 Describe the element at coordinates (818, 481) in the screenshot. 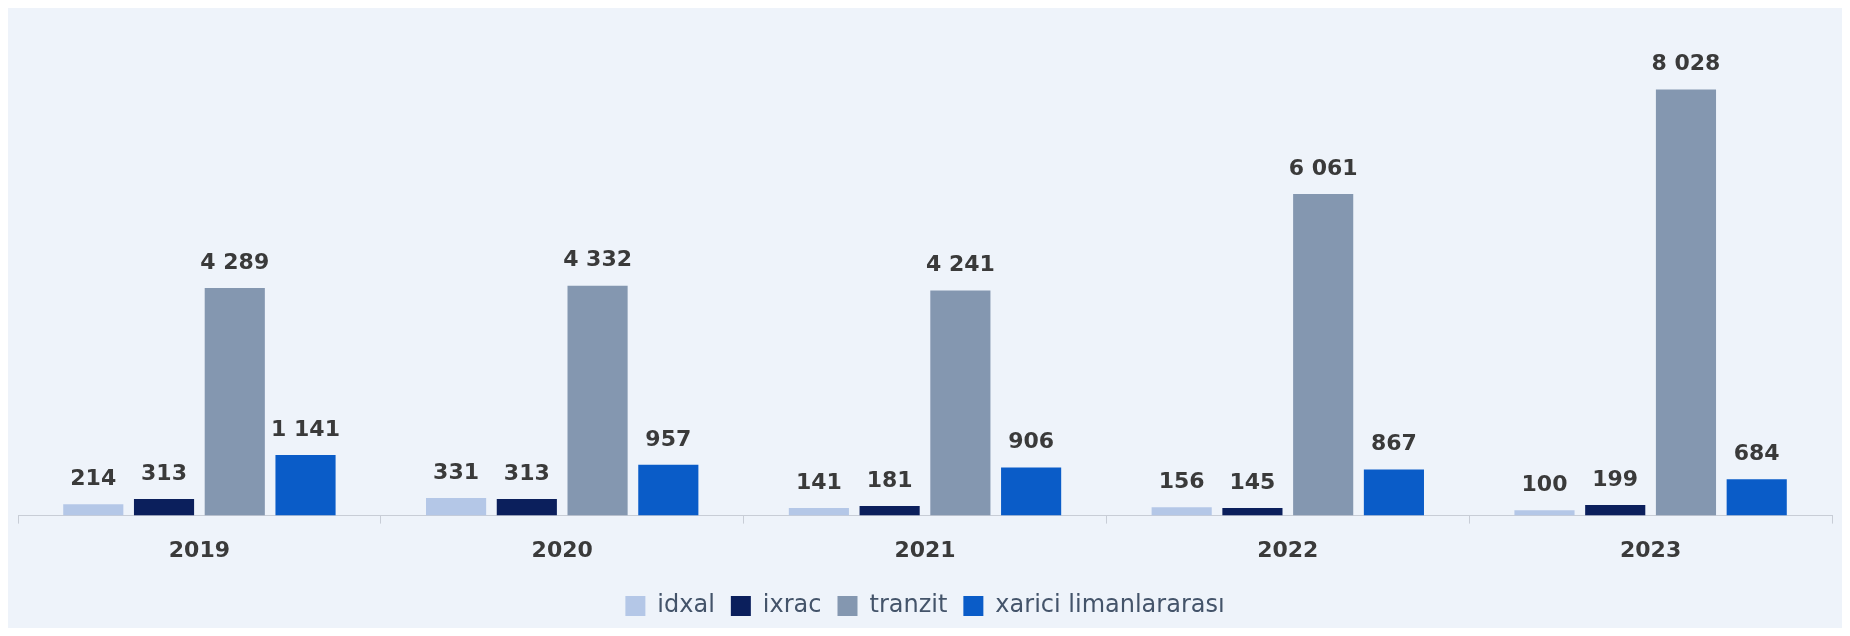

I see `data-label: 141` at that location.